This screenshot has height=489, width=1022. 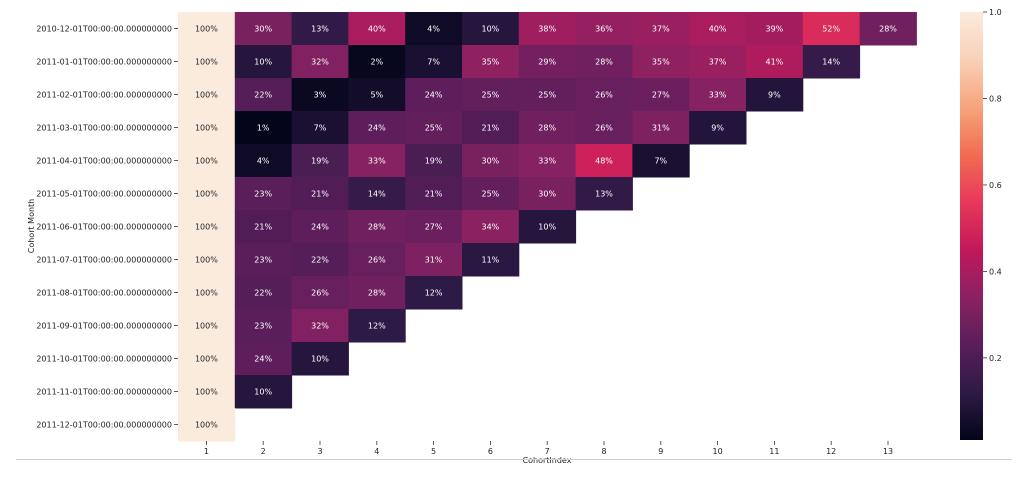 I want to click on cell-value-label: 19%, so click(x=320, y=161).